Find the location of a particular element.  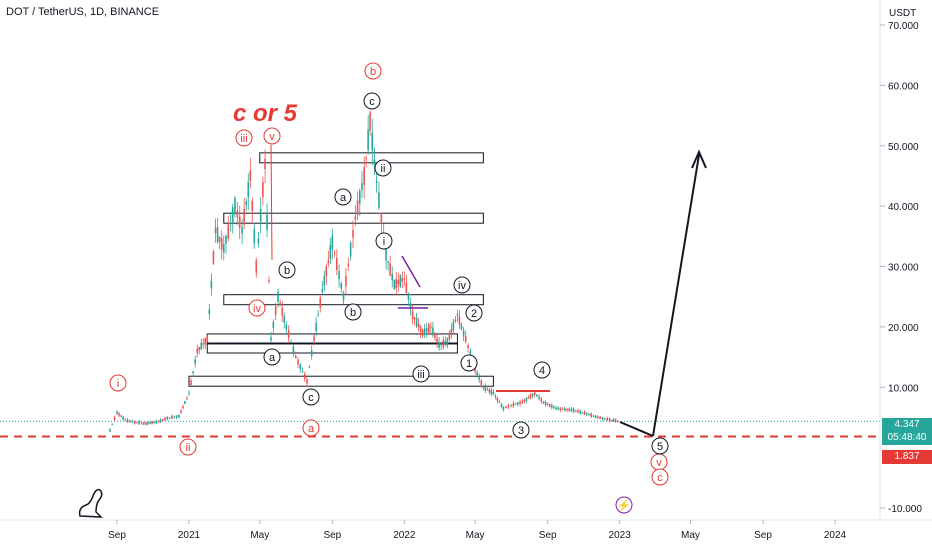

wave-label-a-2021: a is located at coordinates (272, 358).